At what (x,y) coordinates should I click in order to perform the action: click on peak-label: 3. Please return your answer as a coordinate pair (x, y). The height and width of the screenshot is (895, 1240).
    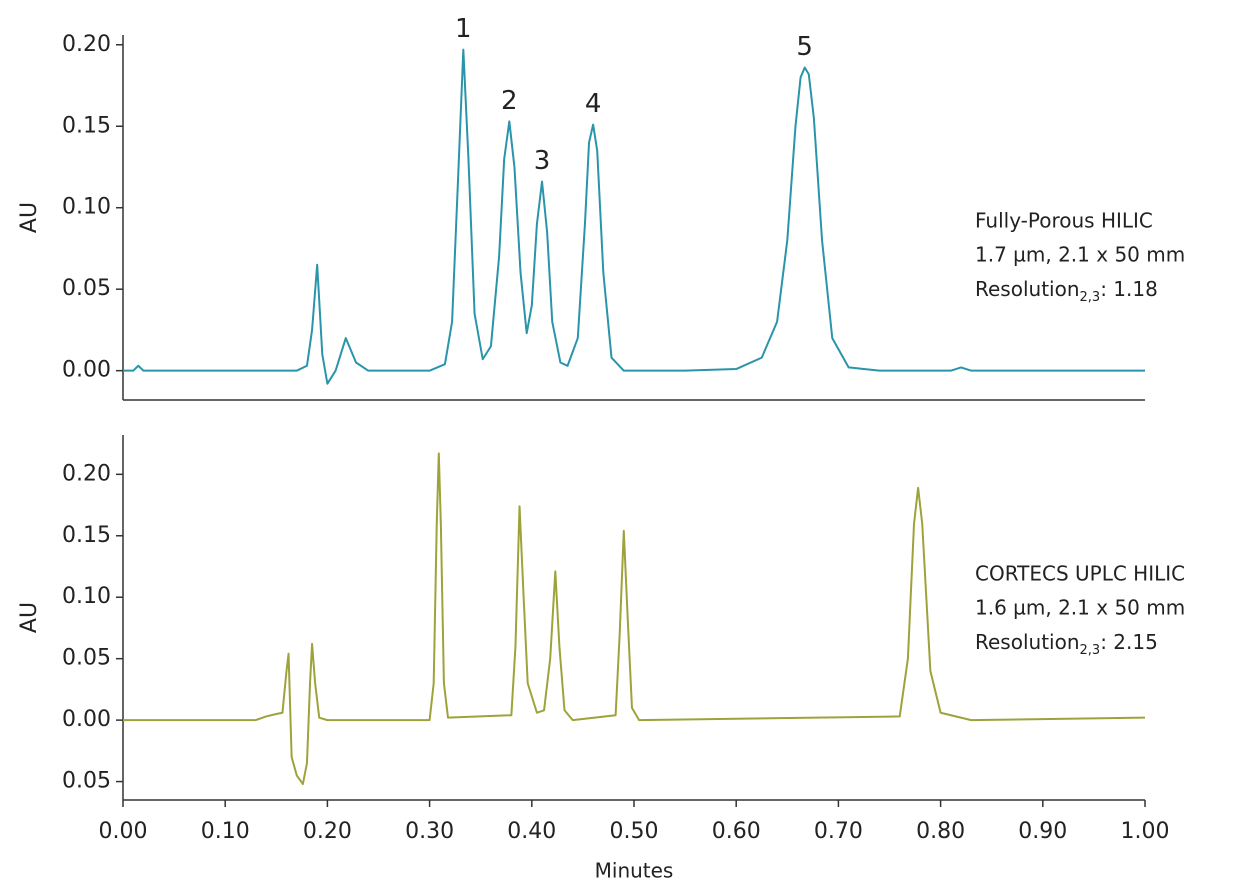
    Looking at the image, I should click on (542, 161).